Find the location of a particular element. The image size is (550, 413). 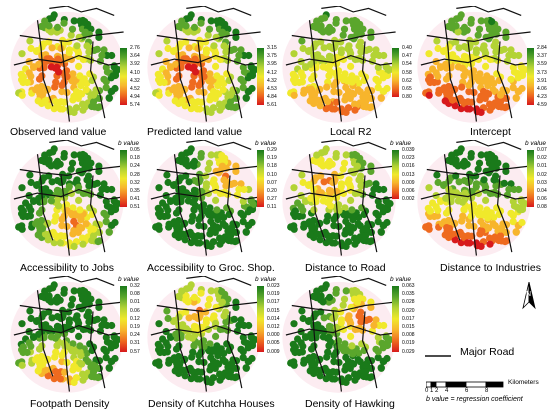

panel-title: Density of Kutchha Houses is located at coordinates (211, 404).